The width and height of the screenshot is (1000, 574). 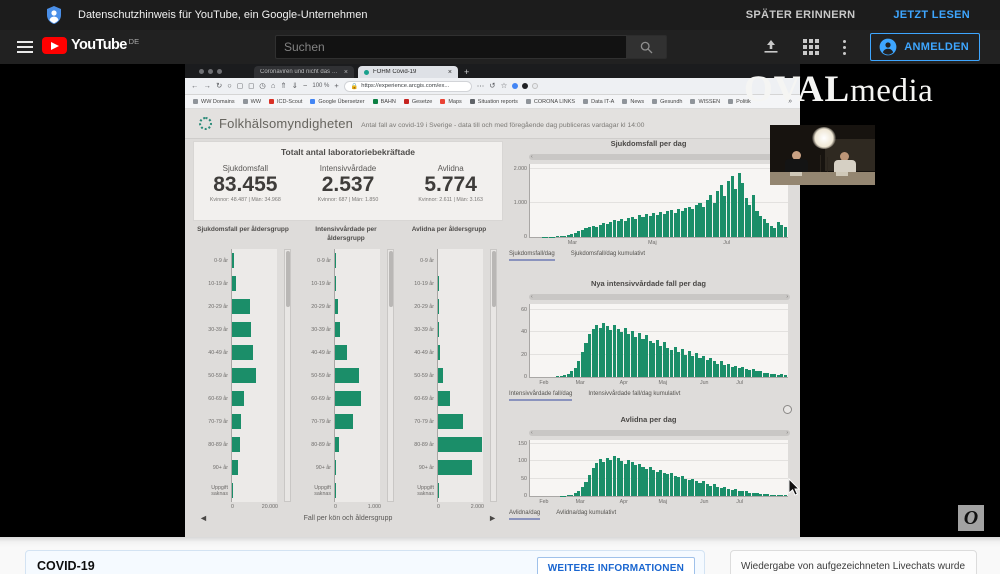 I want to click on youtube-logo: YouTube DE, so click(x=90, y=45).